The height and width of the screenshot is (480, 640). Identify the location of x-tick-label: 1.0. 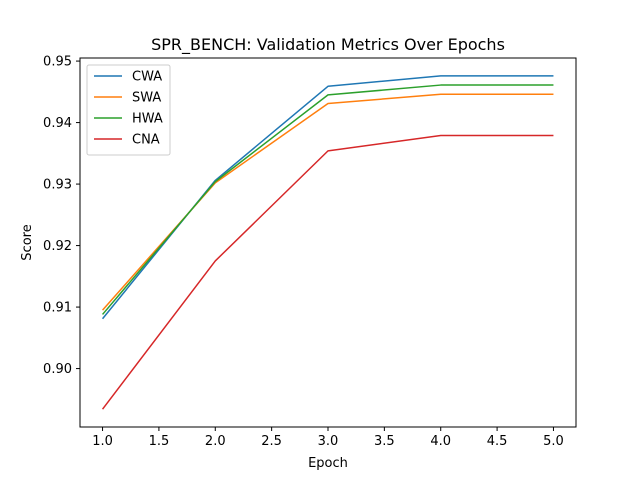
(102, 441).